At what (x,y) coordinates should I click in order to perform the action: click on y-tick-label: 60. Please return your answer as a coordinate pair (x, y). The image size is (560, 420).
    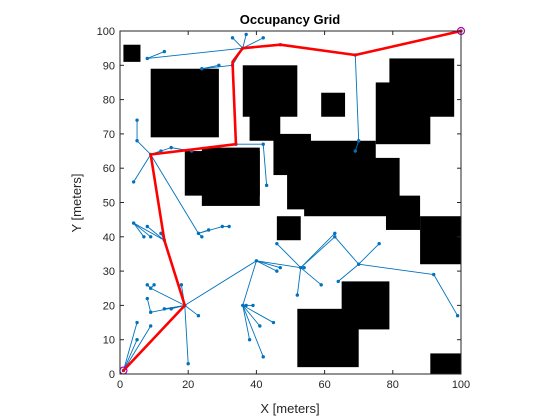
    Looking at the image, I should click on (109, 169).